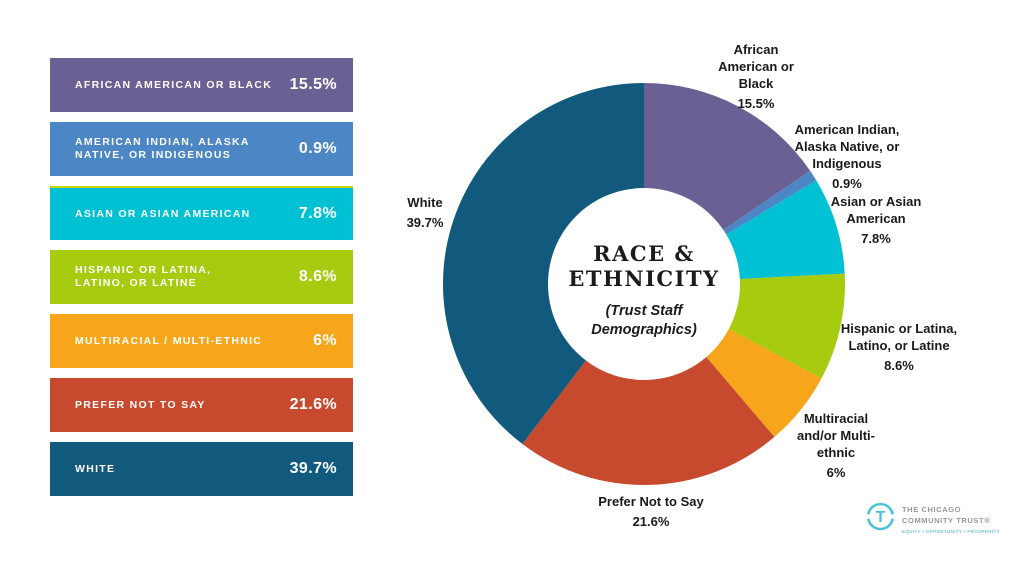  I want to click on legend-value: 15.5%, so click(313, 84).